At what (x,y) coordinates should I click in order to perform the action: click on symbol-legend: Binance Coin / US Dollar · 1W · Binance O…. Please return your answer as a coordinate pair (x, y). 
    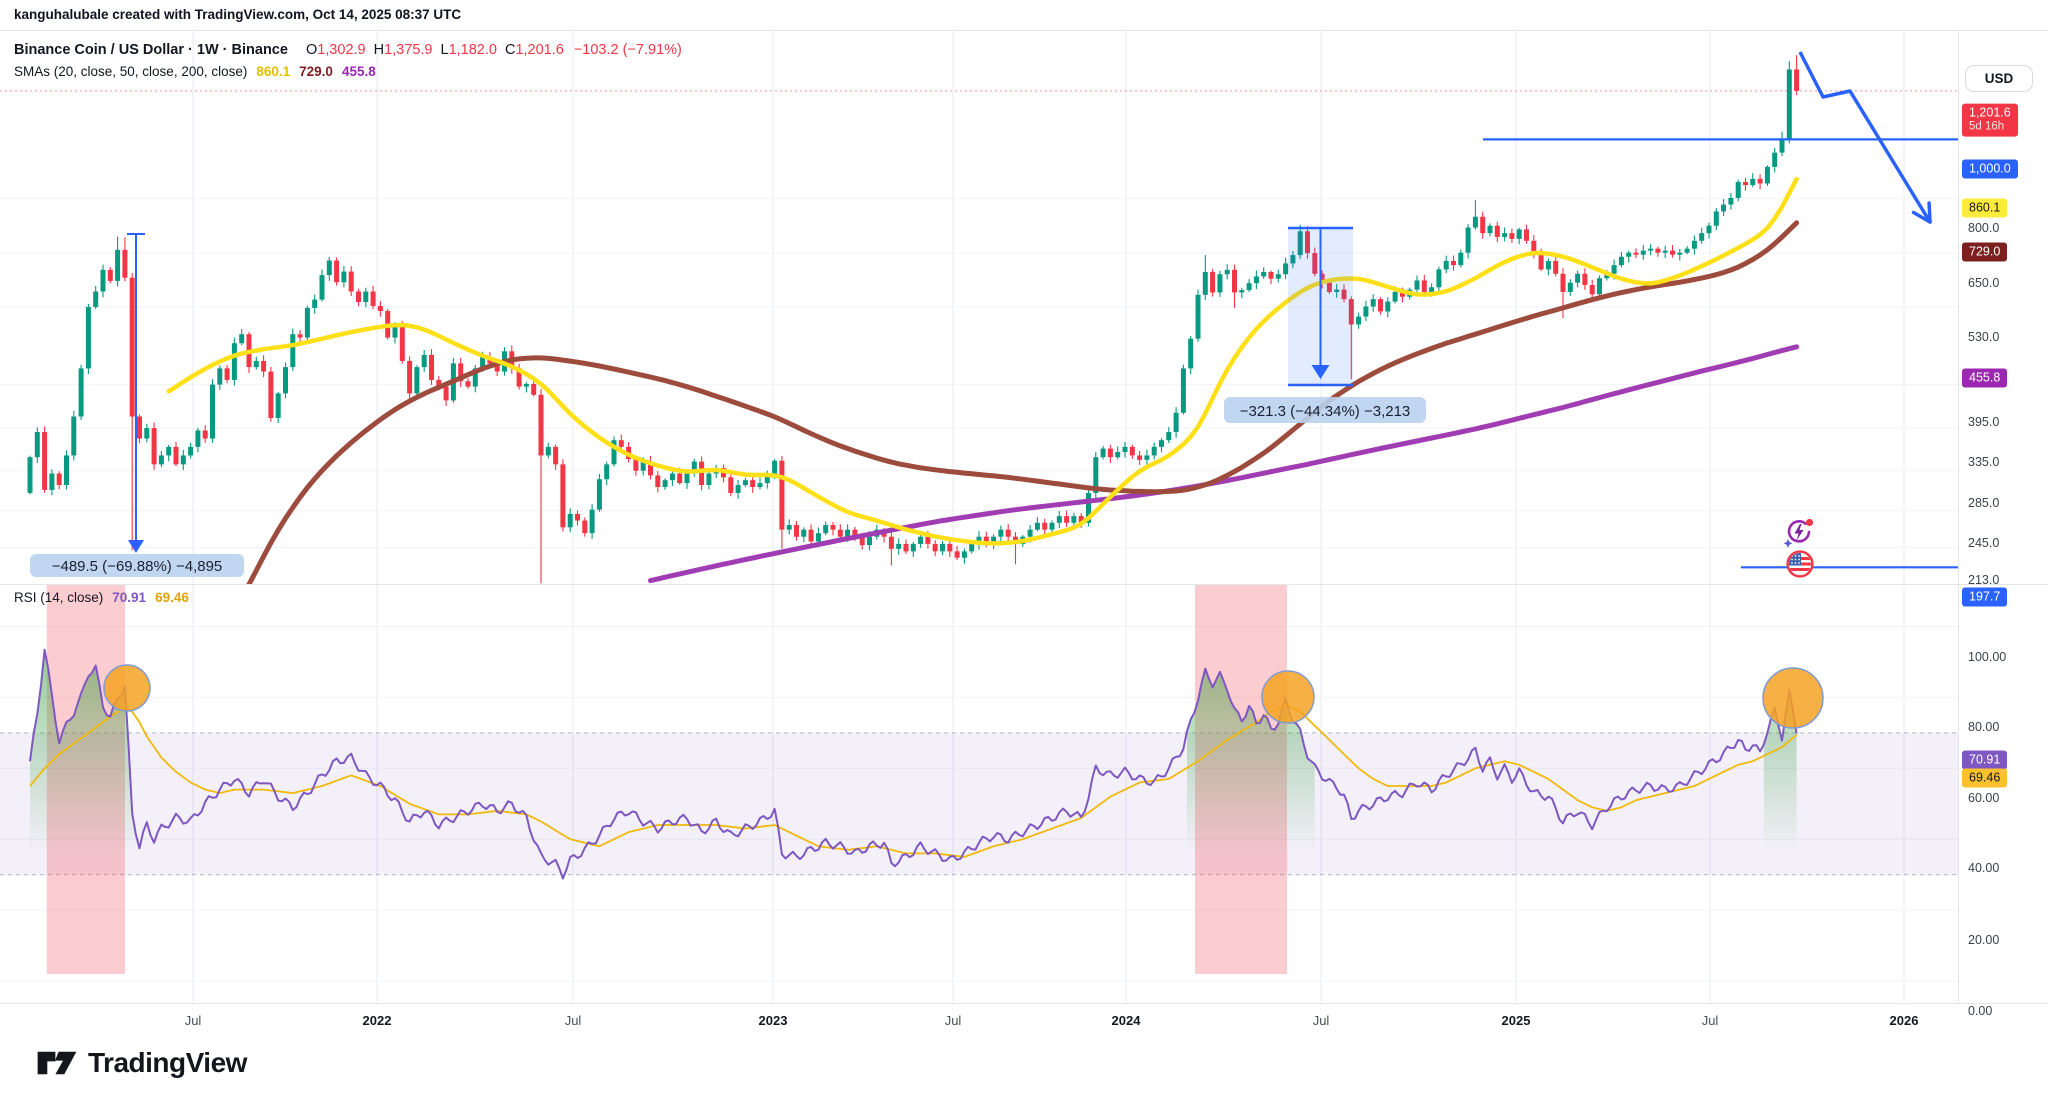
    Looking at the image, I should click on (348, 50).